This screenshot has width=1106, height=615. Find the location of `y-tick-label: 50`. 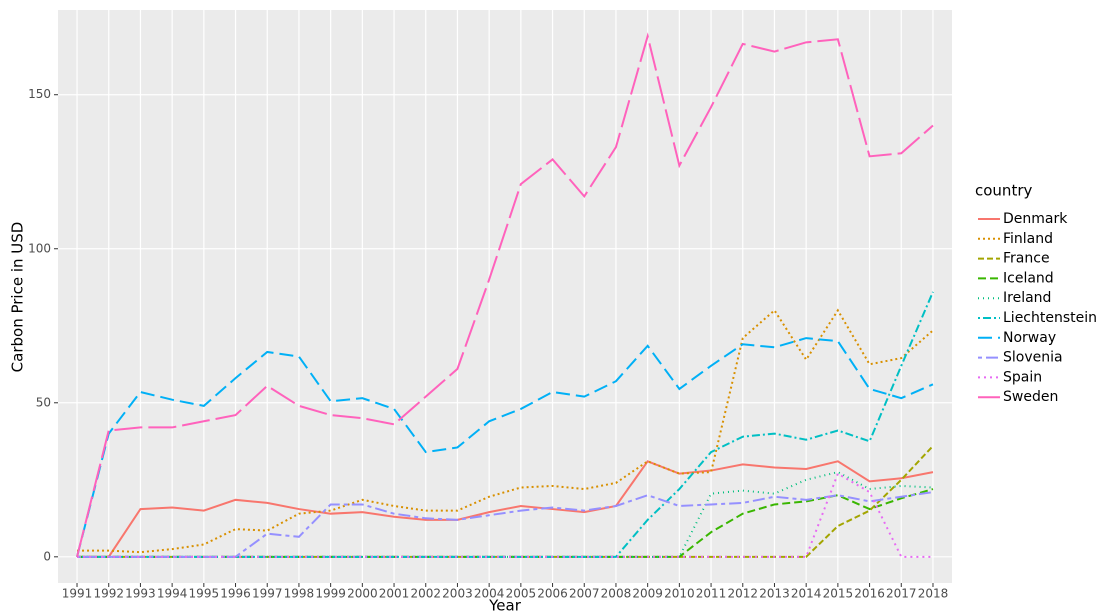

y-tick-label: 50 is located at coordinates (43, 402).